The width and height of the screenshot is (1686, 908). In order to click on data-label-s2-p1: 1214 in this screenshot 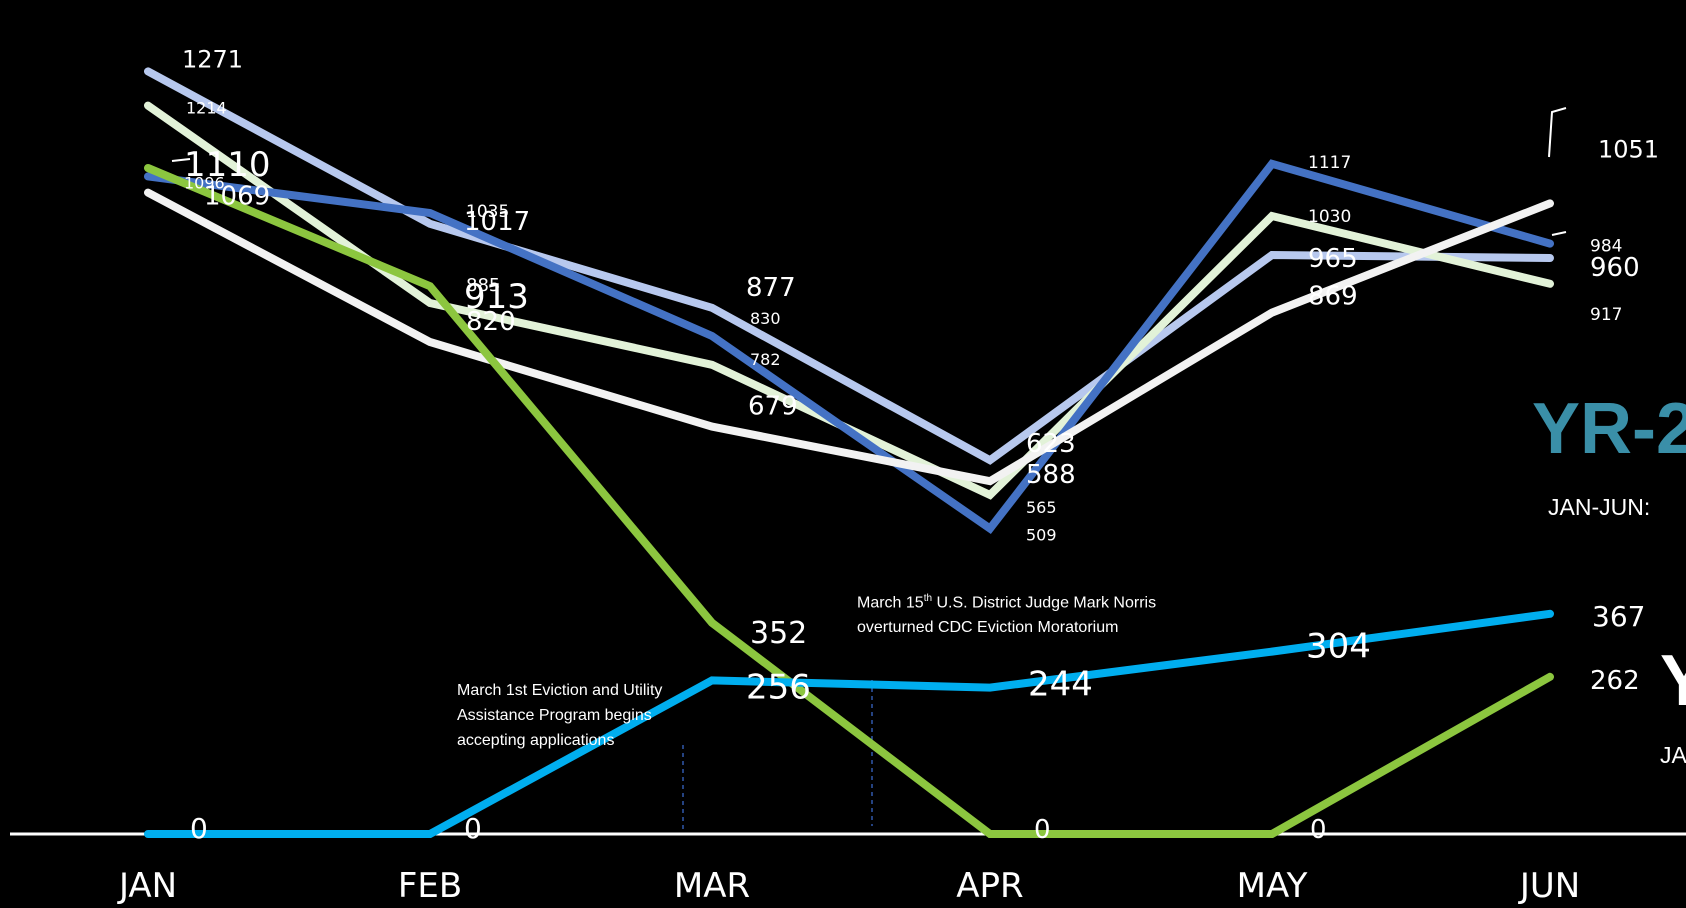, I will do `click(206, 108)`.